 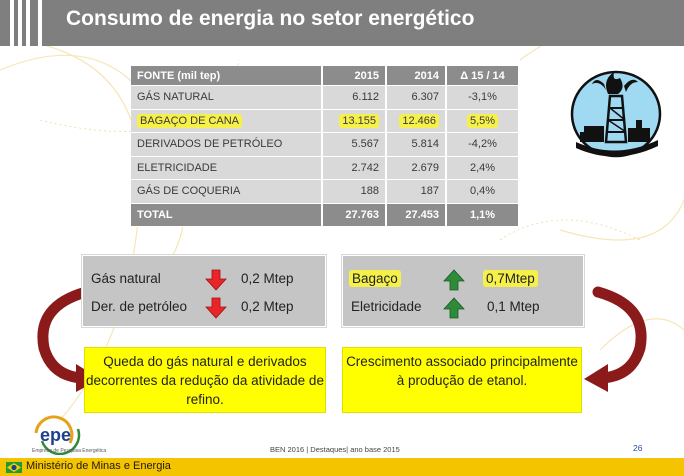 What do you see at coordinates (483, 215) in the screenshot?
I see `total-delta: 1,1%` at bounding box center [483, 215].